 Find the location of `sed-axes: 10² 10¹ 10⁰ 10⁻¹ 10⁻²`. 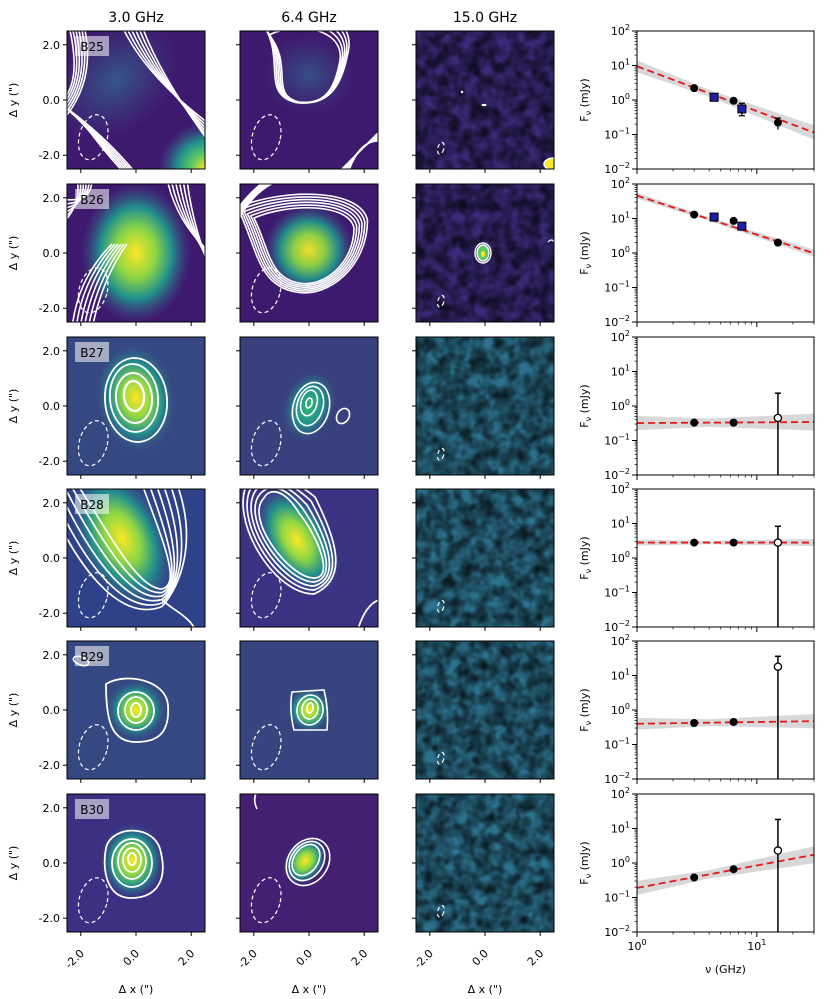

sed-axes: 10² 10¹ 10⁰ 10⁻¹ 10⁻² is located at coordinates (709, 405).